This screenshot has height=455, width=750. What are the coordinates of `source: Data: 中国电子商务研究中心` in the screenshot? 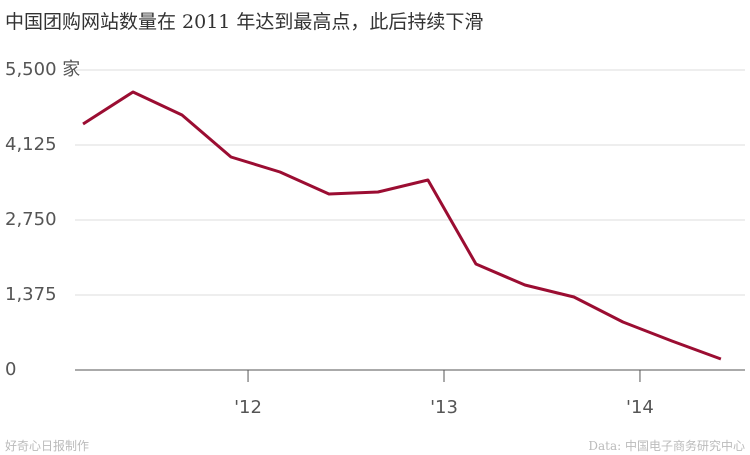 It's located at (666, 445).